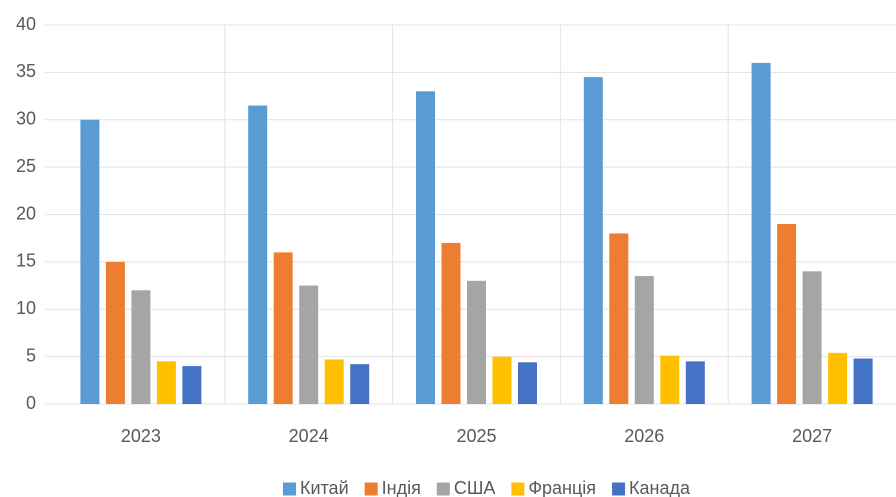  What do you see at coordinates (31, 355) in the screenshot?
I see `y-tick-label: 5` at bounding box center [31, 355].